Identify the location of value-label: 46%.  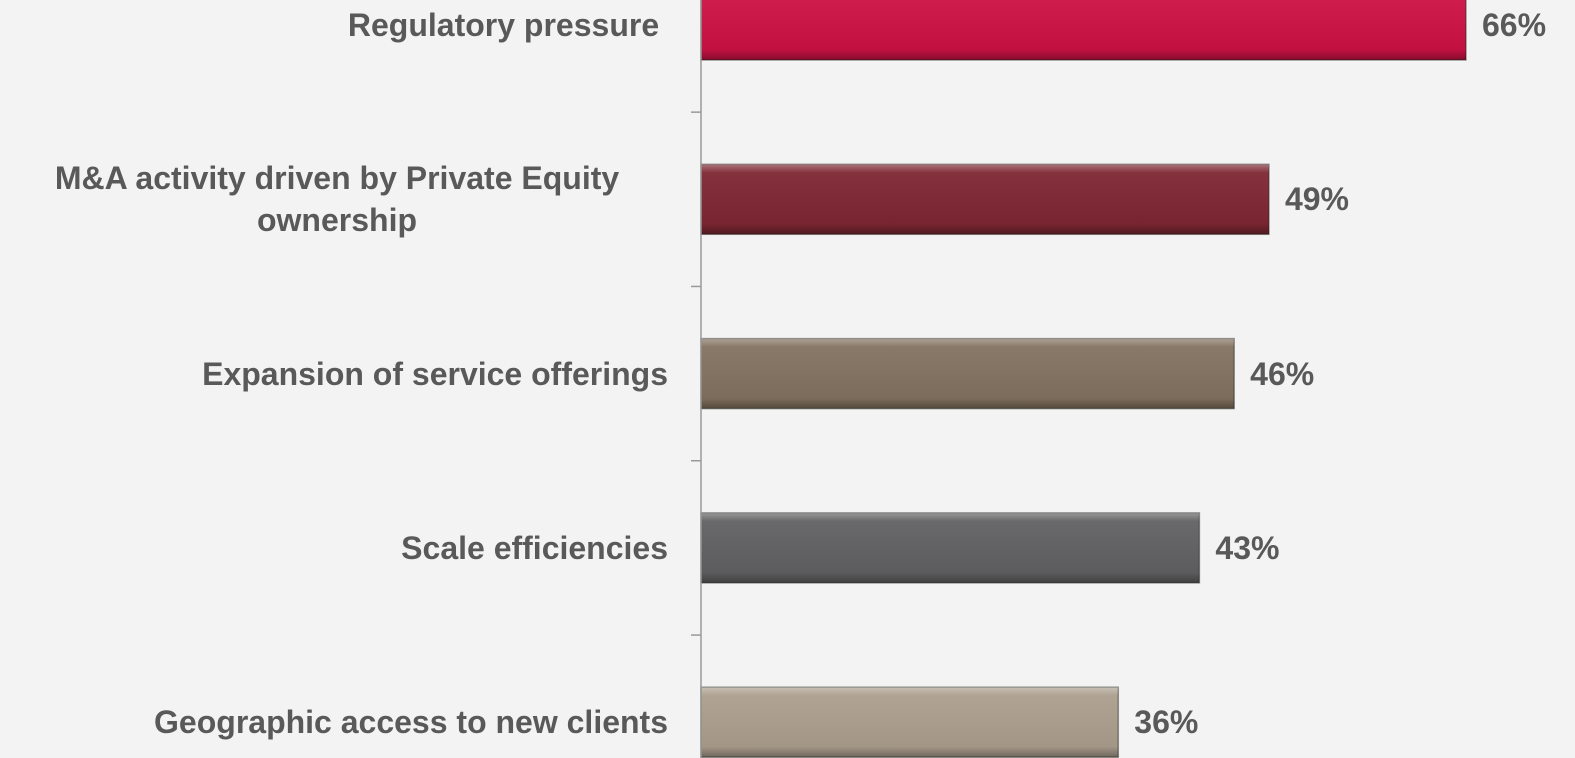
(1282, 373).